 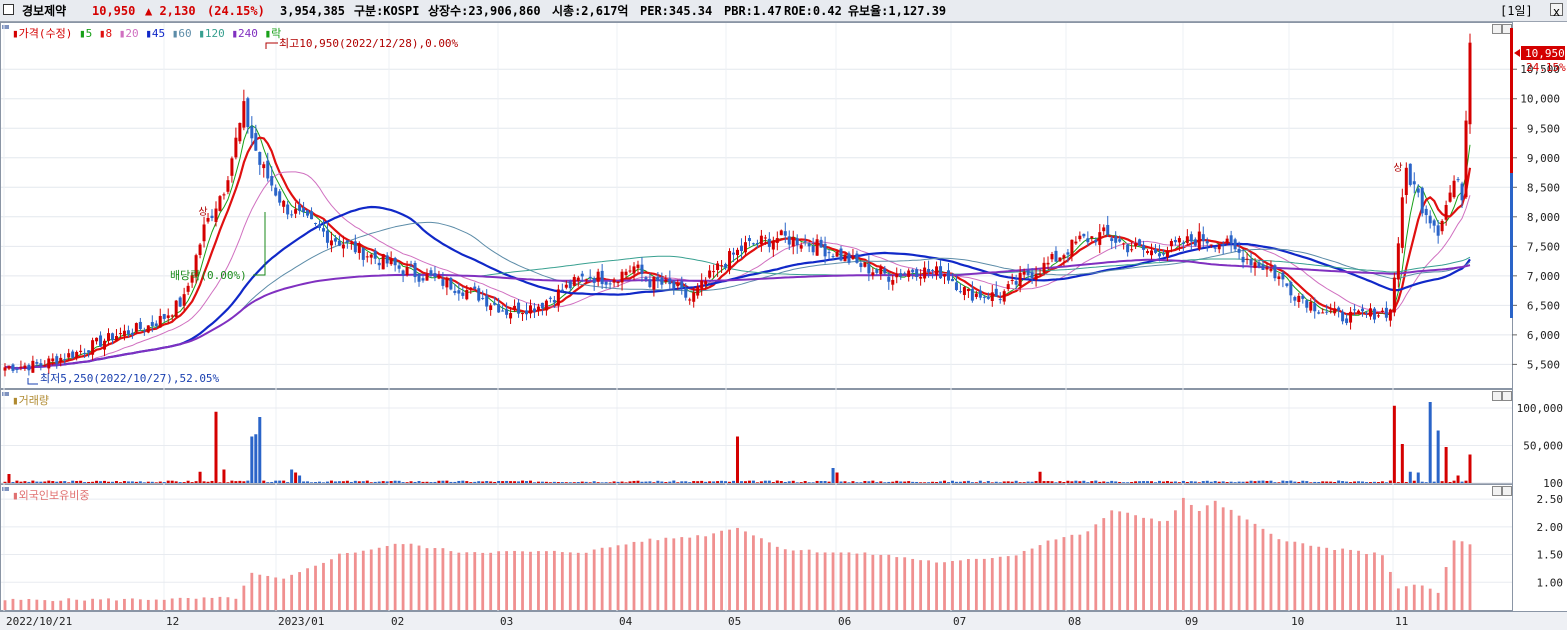 I want to click on x-axis-label: 11, so click(x=1401, y=621).